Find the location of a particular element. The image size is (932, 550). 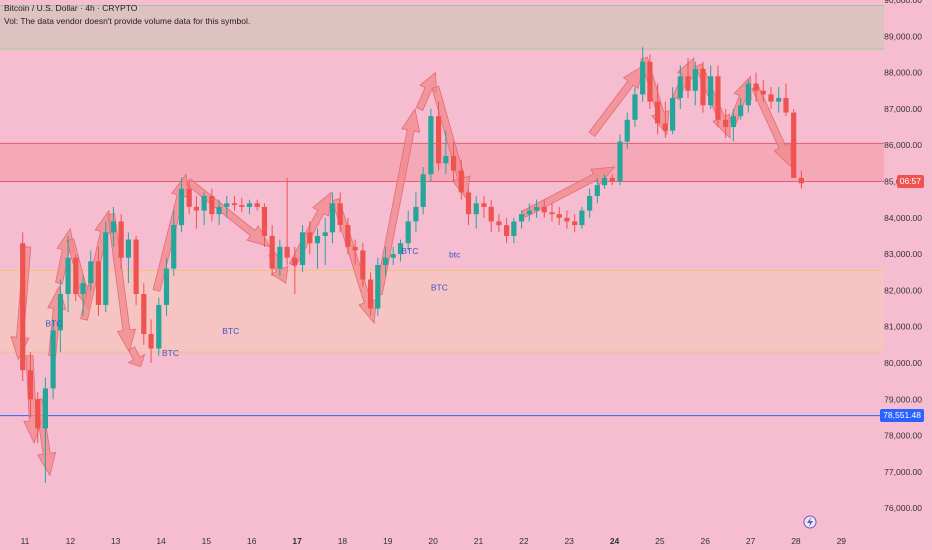

text-annotation-0: BTC is located at coordinates (53, 324).